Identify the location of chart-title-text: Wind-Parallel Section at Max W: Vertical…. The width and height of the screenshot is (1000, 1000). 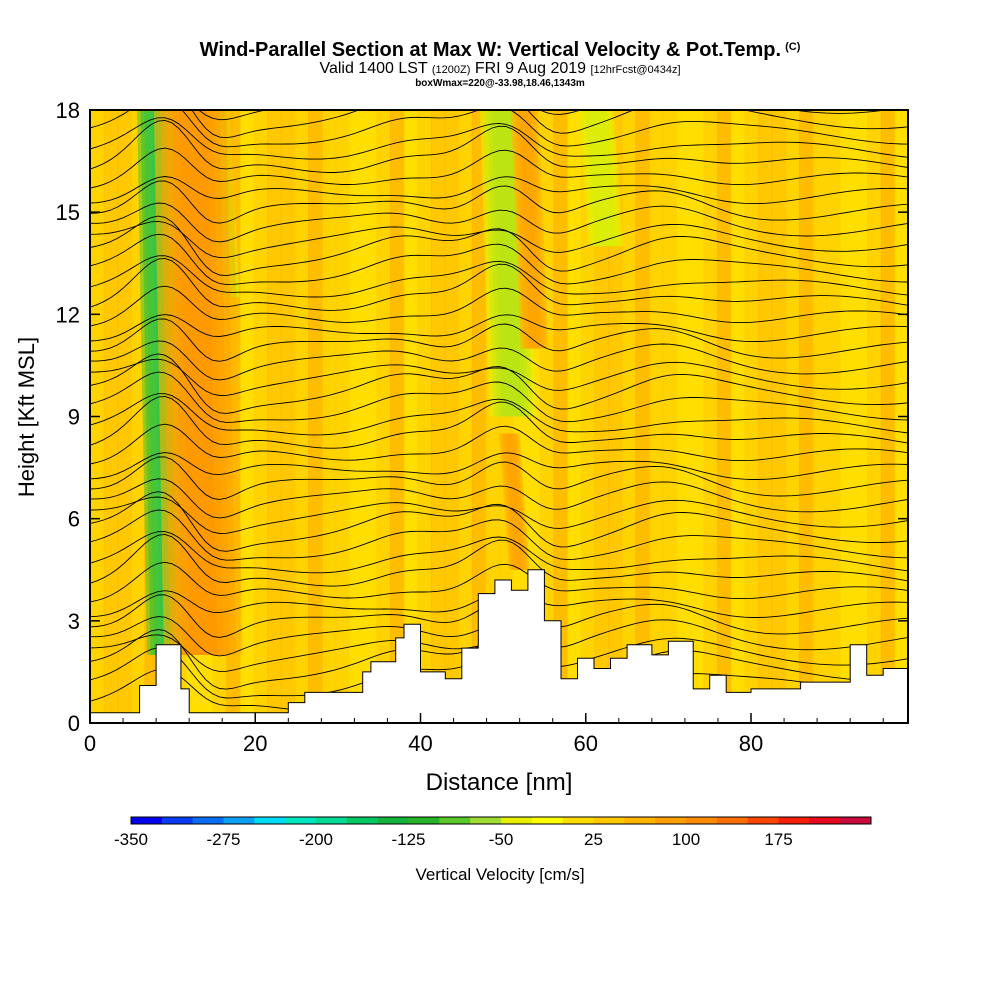
(490, 50).